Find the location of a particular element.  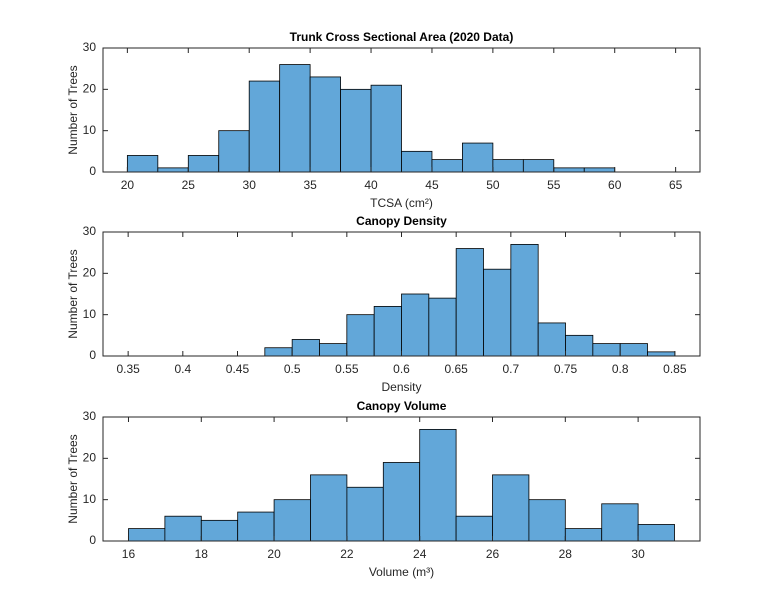

x-tick-label: 0.5 is located at coordinates (292, 369).